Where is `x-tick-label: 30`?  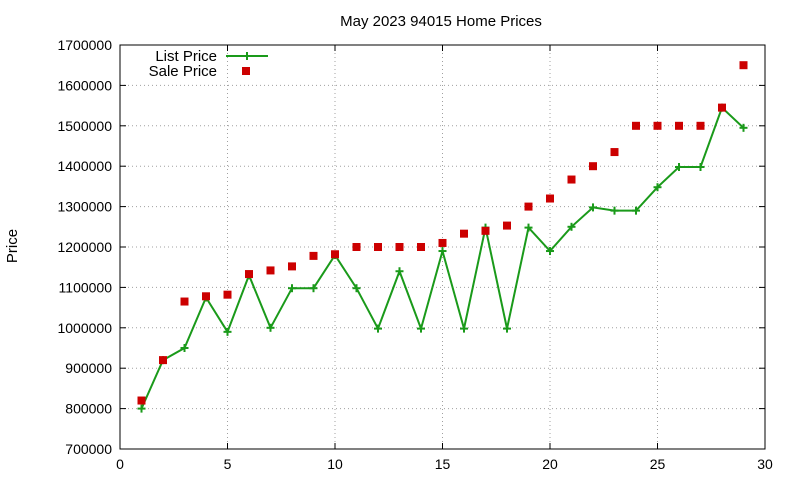 x-tick-label: 30 is located at coordinates (765, 464).